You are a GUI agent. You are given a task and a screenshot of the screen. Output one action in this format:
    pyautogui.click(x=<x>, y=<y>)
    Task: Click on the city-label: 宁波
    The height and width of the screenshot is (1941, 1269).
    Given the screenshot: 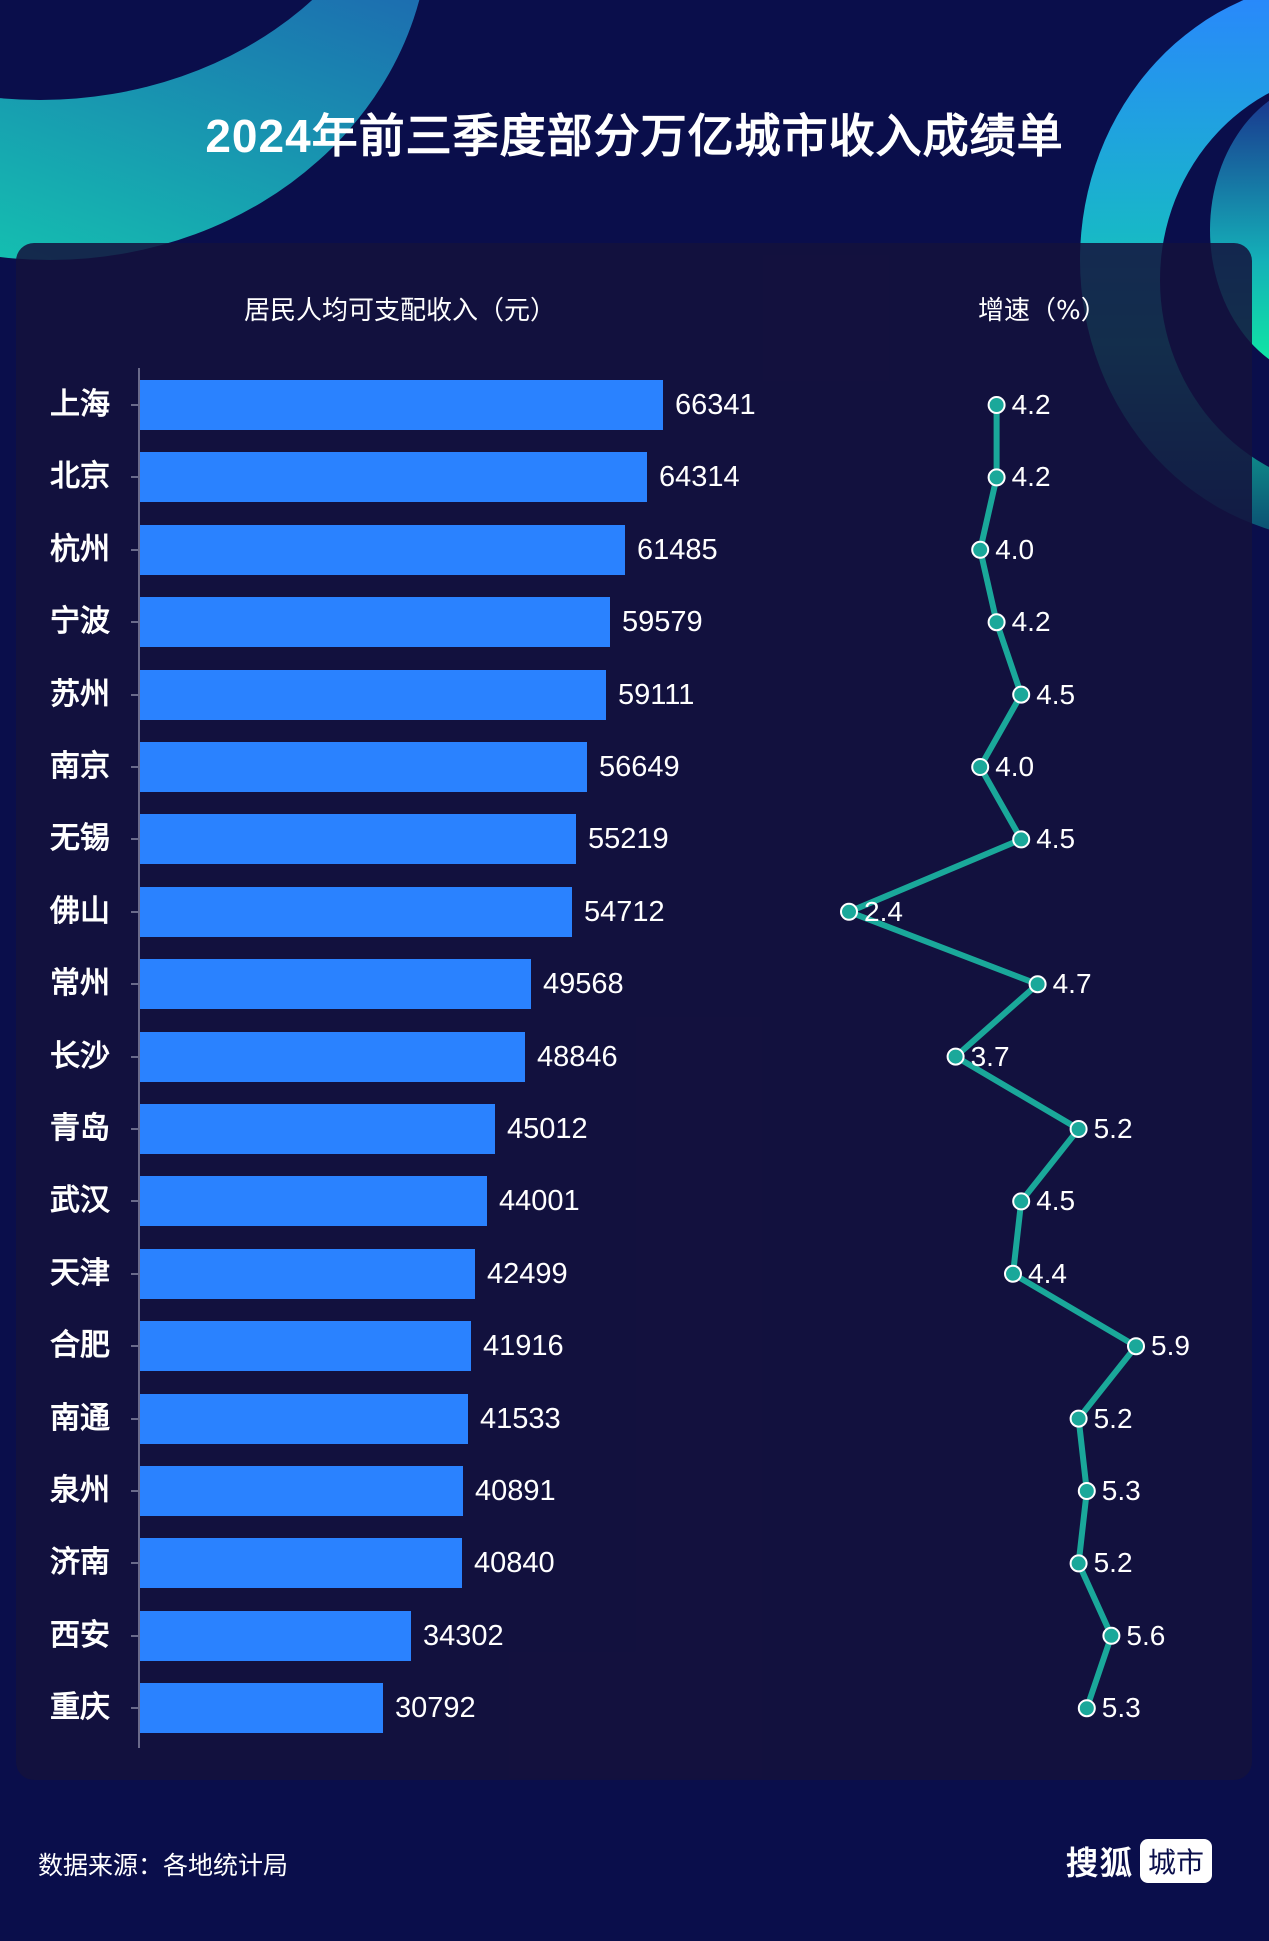 What is the action you would take?
    pyautogui.click(x=80, y=622)
    